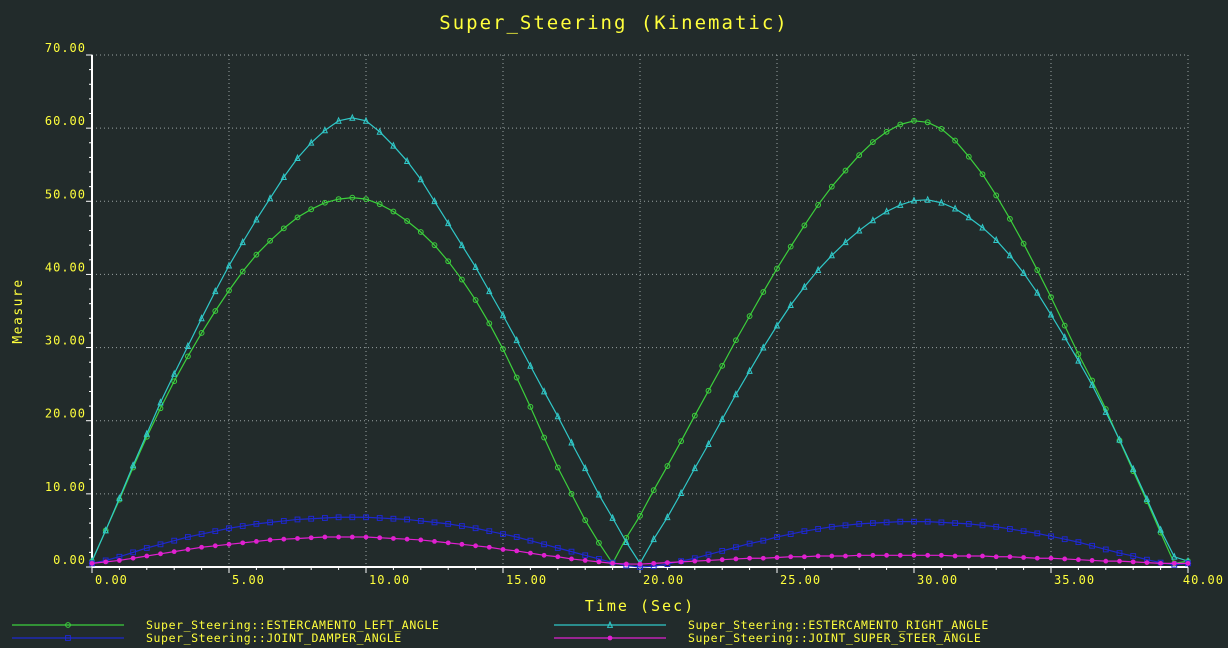 This screenshot has height=648, width=1228. Describe the element at coordinates (65, 414) in the screenshot. I see `y-tick-label: 20.00` at that location.